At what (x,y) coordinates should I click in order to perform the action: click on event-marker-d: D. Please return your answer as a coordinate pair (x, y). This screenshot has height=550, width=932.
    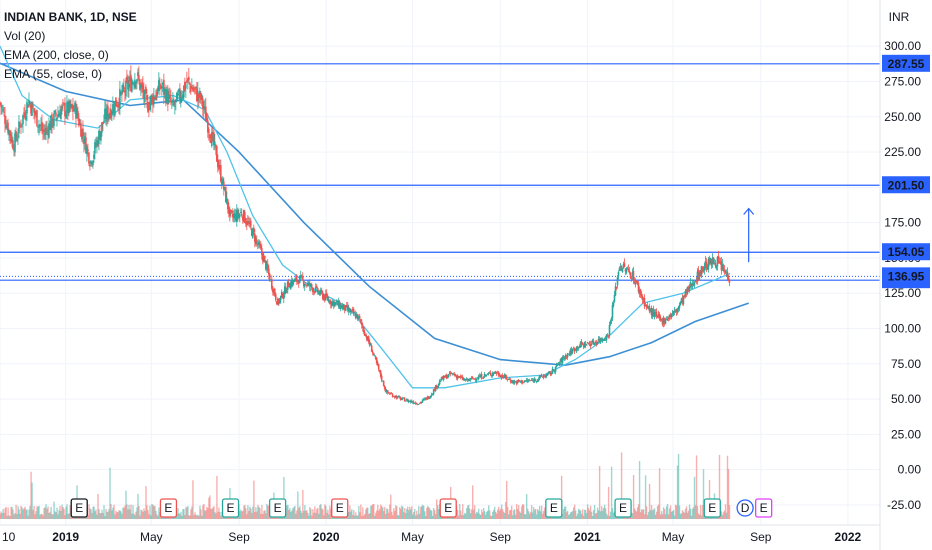
    Looking at the image, I should click on (745, 508).